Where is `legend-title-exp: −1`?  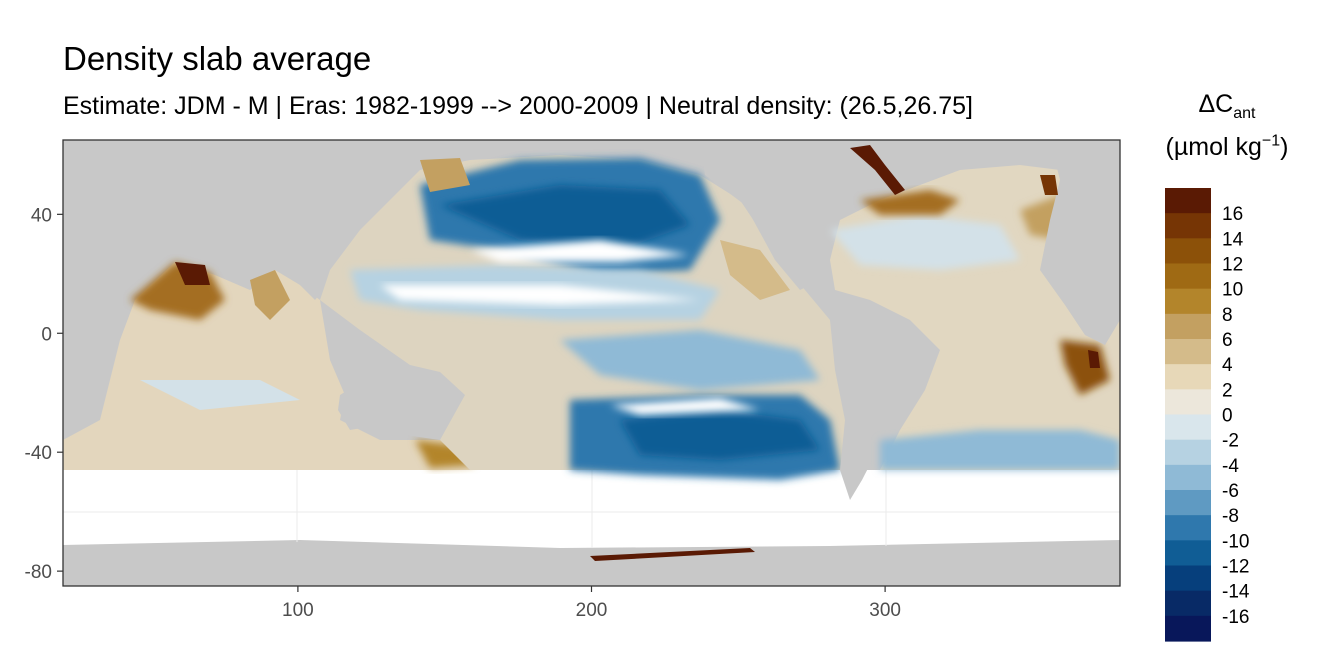
legend-title-exp: −1 is located at coordinates (1271, 141).